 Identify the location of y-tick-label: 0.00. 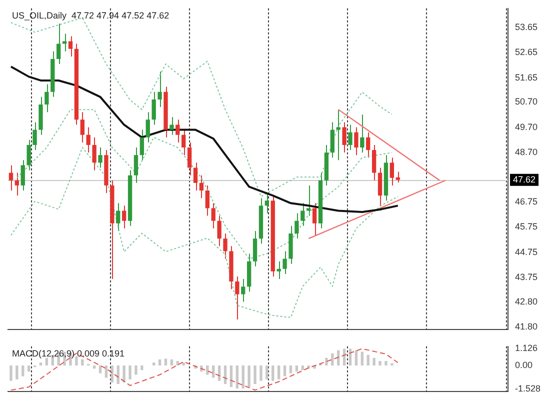
(524, 365).